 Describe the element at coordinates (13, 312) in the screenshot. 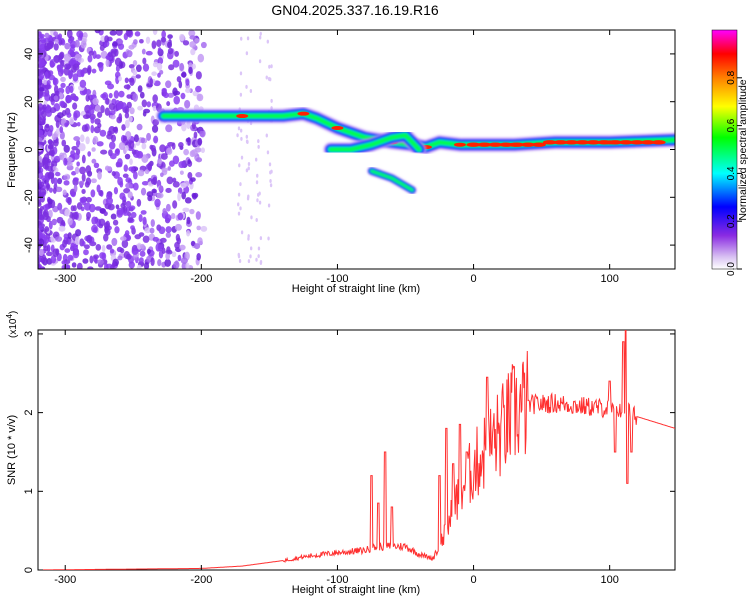

I see `snr-exponent-close: )` at that location.